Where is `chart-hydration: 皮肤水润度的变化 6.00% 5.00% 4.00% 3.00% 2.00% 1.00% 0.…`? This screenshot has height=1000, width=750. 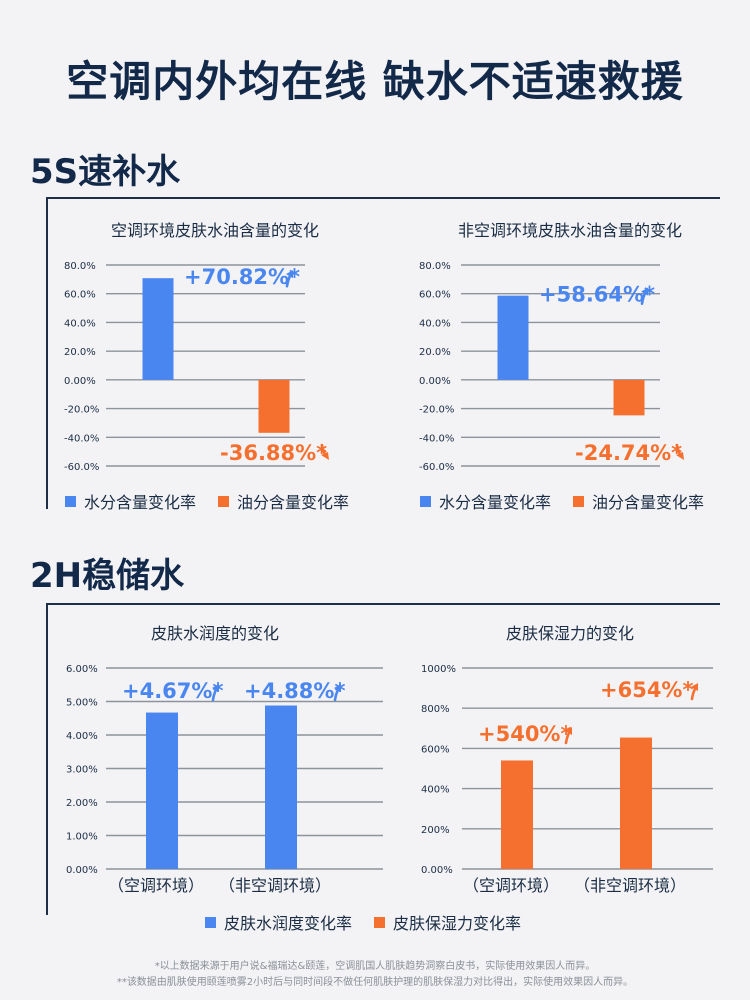
chart-hydration: 皮肤水润度的变化 6.00% 5.00% 4.00% 3.00% 2.00% 1.00% 0.… is located at coordinates (224, 759).